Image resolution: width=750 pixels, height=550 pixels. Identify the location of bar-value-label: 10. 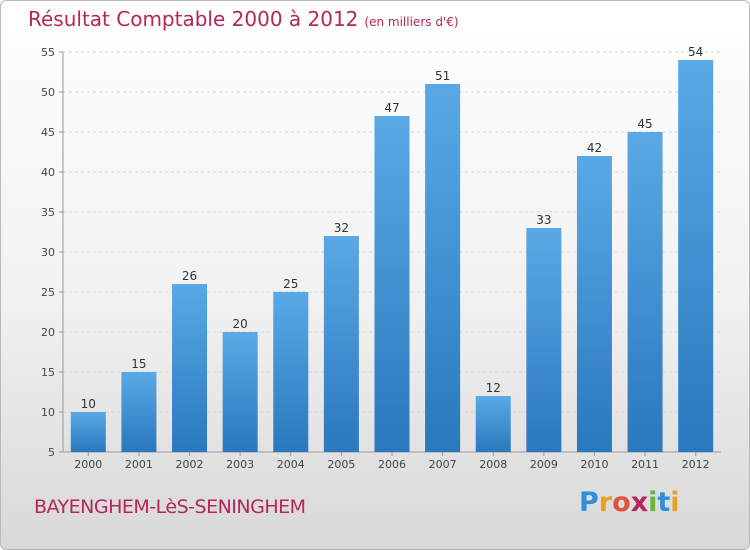
(88, 404).